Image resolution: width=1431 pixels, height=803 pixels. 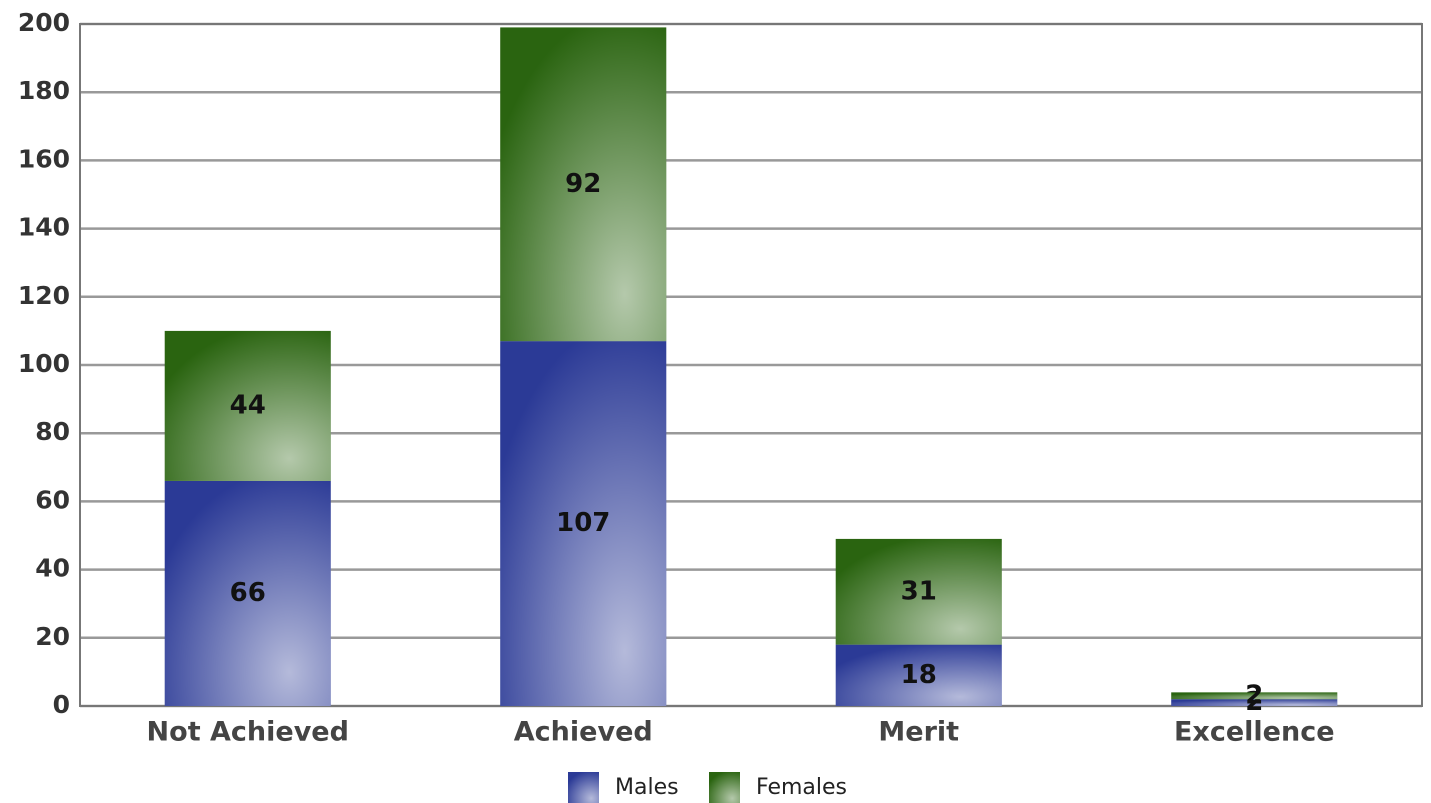 I want to click on y-tick-label: 140, so click(x=44, y=227).